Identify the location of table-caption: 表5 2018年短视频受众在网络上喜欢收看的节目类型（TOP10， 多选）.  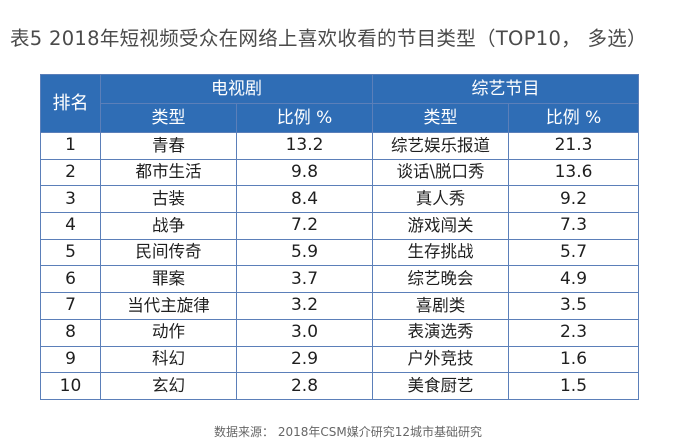
(328, 38).